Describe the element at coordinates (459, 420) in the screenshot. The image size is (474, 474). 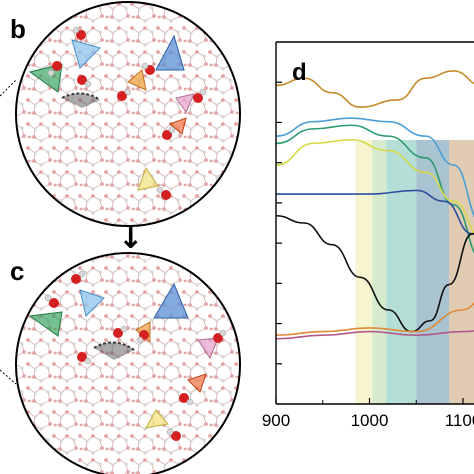
I see `x-tick-label: 1100` at that location.